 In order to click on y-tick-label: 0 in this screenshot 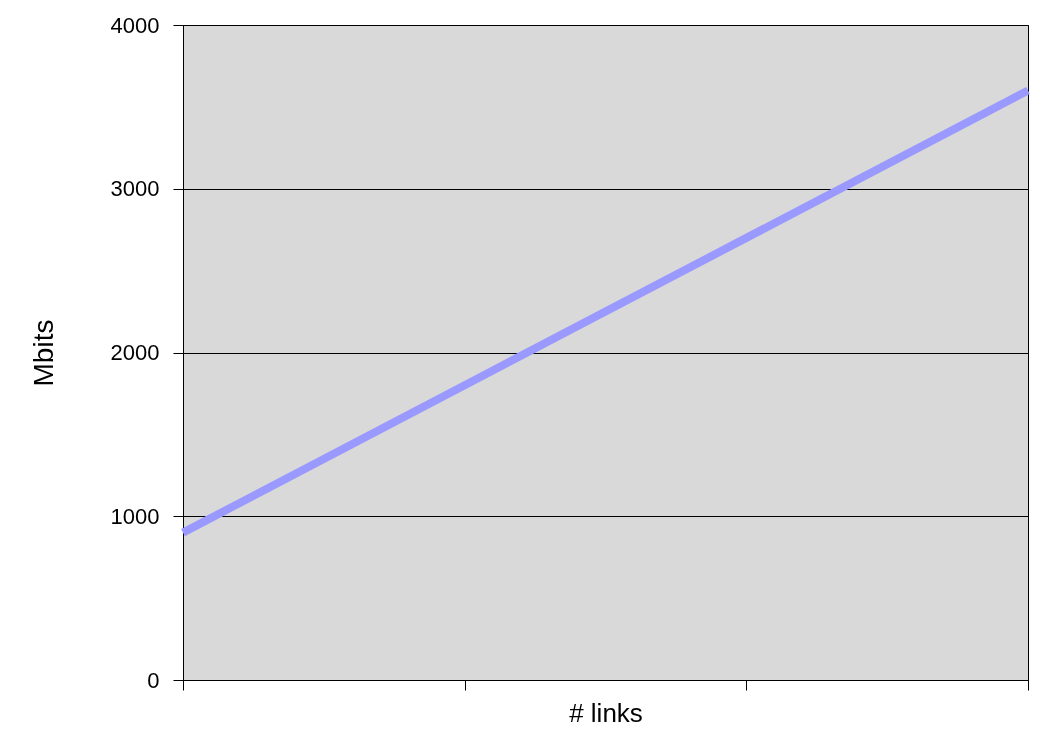, I will do `click(153, 680)`.